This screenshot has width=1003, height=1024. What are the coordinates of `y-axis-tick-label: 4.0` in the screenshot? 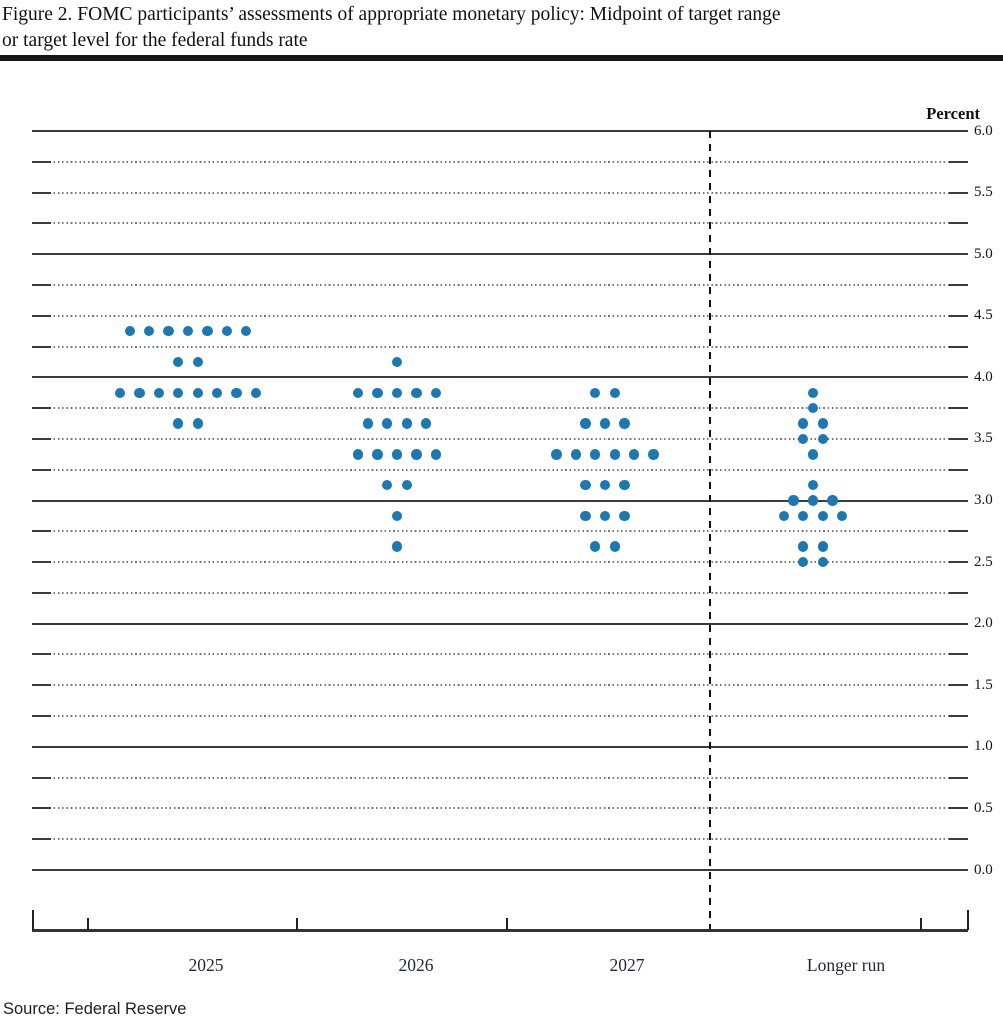 It's located at (983, 376).